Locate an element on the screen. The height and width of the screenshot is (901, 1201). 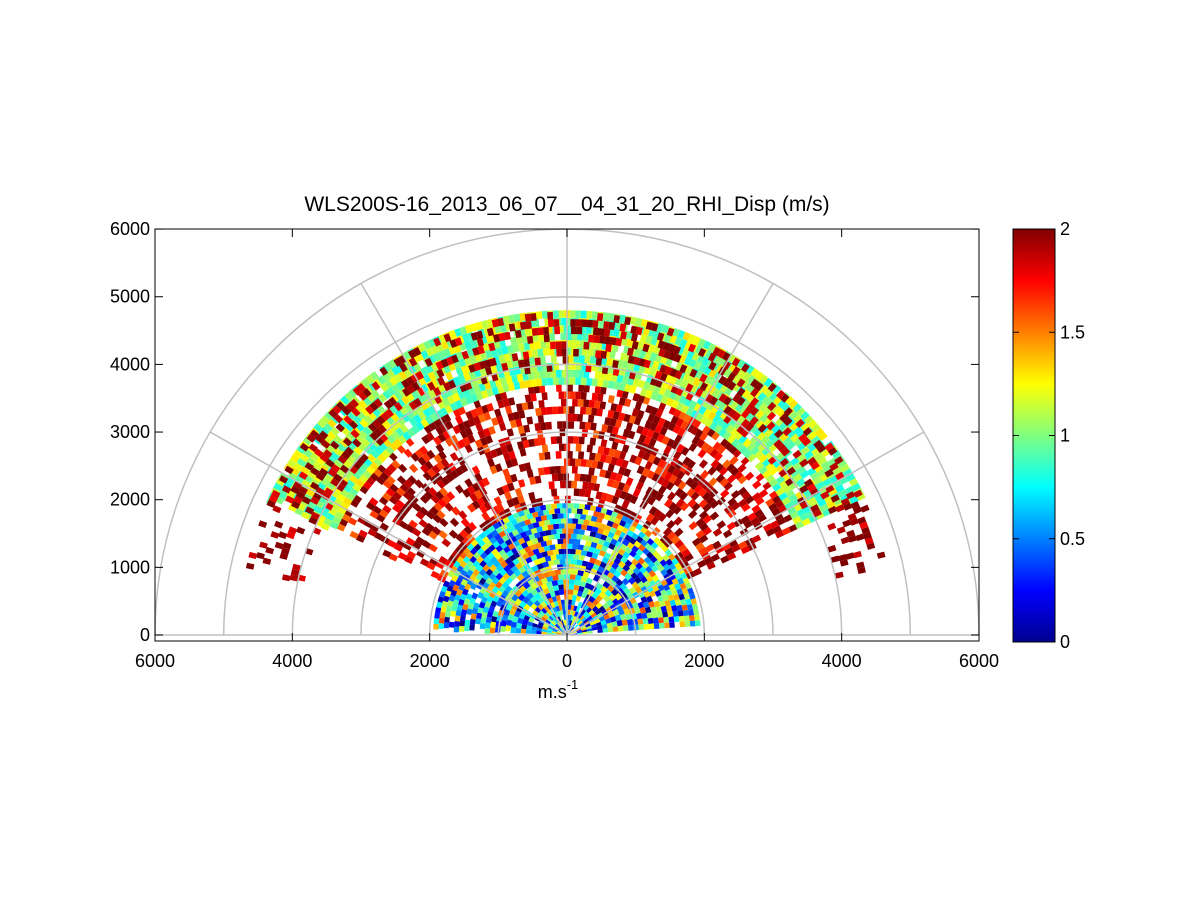
x-tick-label: 2000 is located at coordinates (704, 661).